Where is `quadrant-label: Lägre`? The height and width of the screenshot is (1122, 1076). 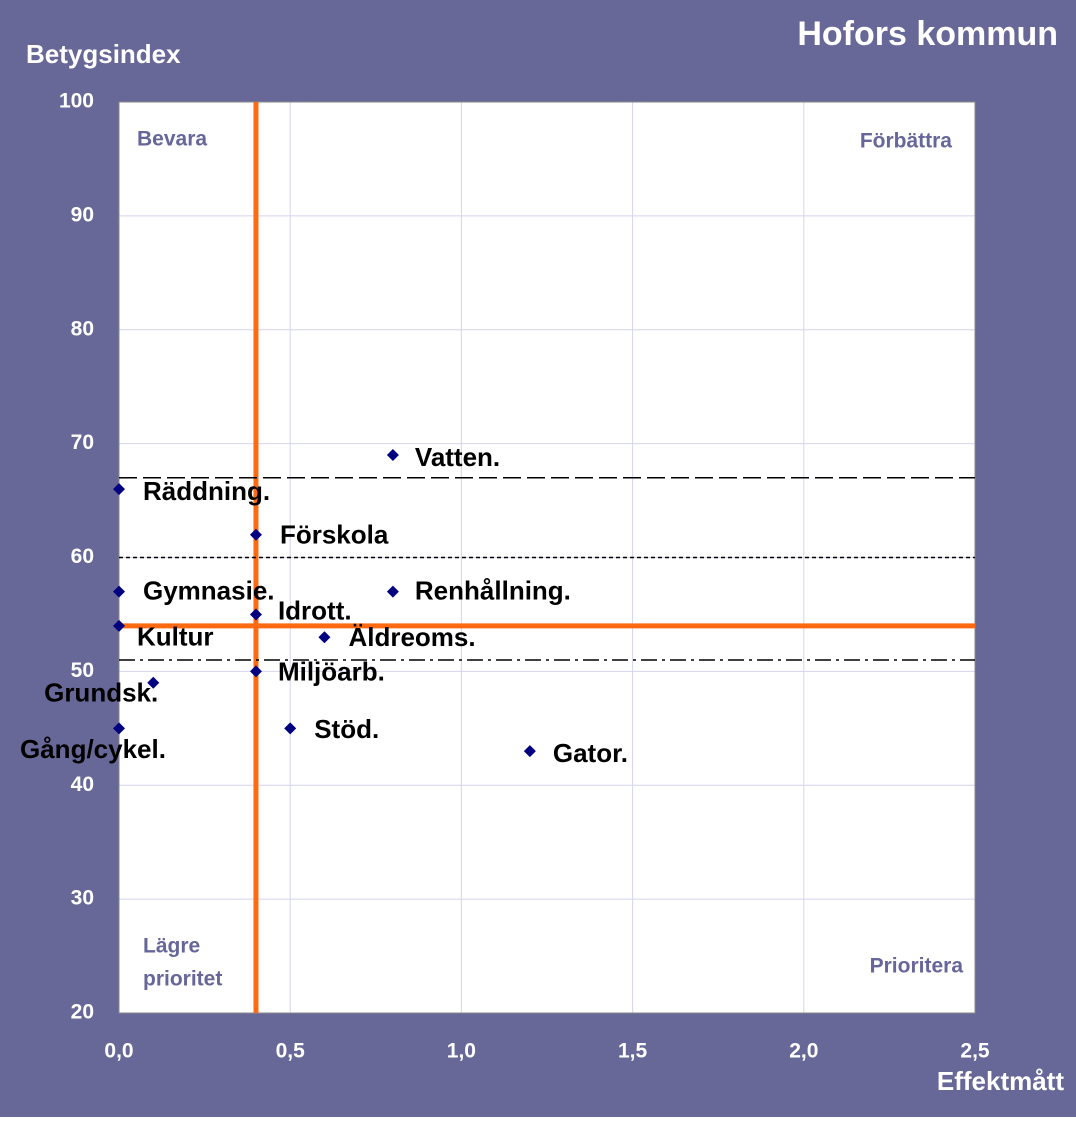 quadrant-label: Lägre is located at coordinates (171, 946).